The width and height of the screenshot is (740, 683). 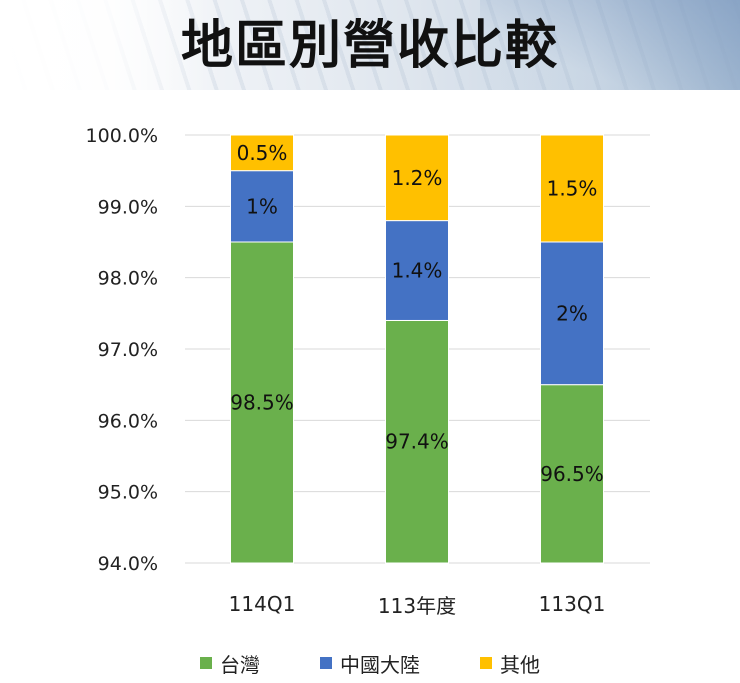 I want to click on legend-label-taiwan: 台灣, so click(x=240, y=664).